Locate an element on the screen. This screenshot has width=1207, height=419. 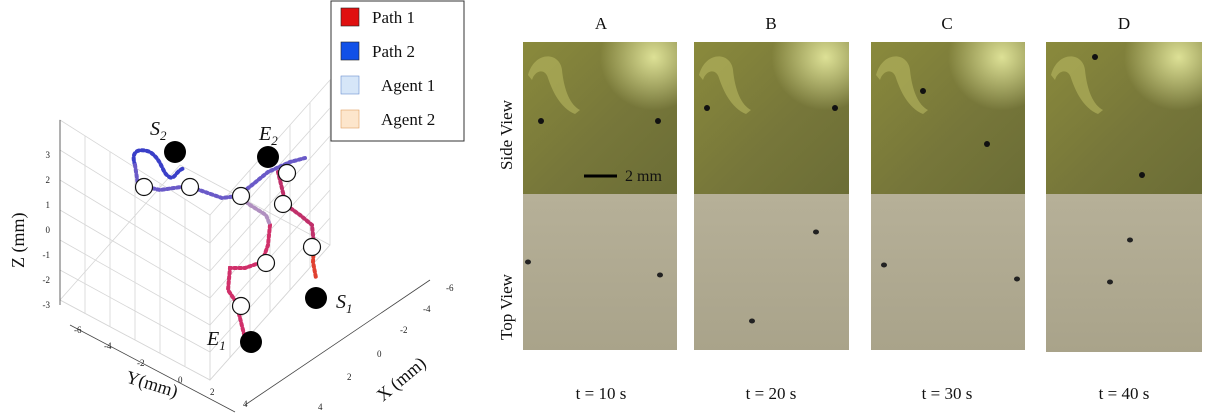
z-tick-label: -2 is located at coordinates (47, 280).